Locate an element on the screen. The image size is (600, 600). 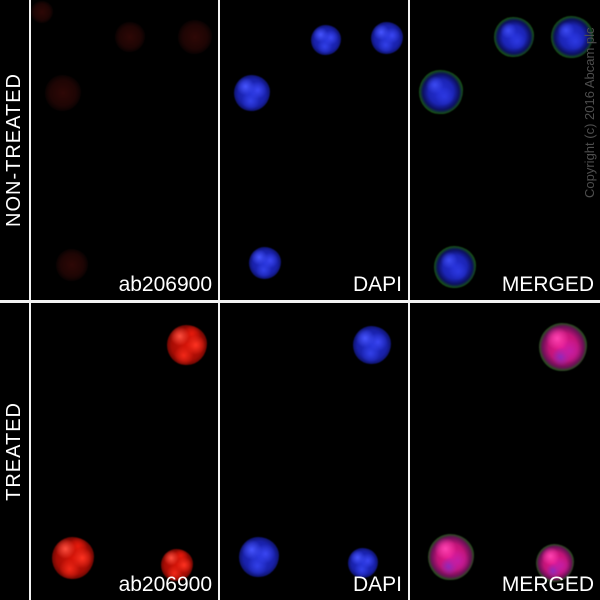
row-label-box-non-treated: NON-TREATED is located at coordinates (14, 150).